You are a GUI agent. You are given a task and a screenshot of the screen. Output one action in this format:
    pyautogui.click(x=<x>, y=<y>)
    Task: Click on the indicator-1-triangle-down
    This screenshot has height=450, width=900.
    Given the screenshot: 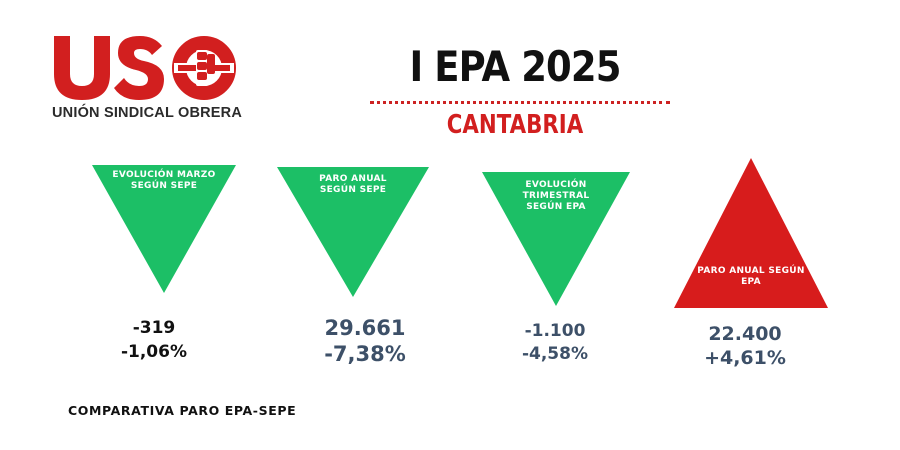 What is the action you would take?
    pyautogui.click(x=164, y=229)
    